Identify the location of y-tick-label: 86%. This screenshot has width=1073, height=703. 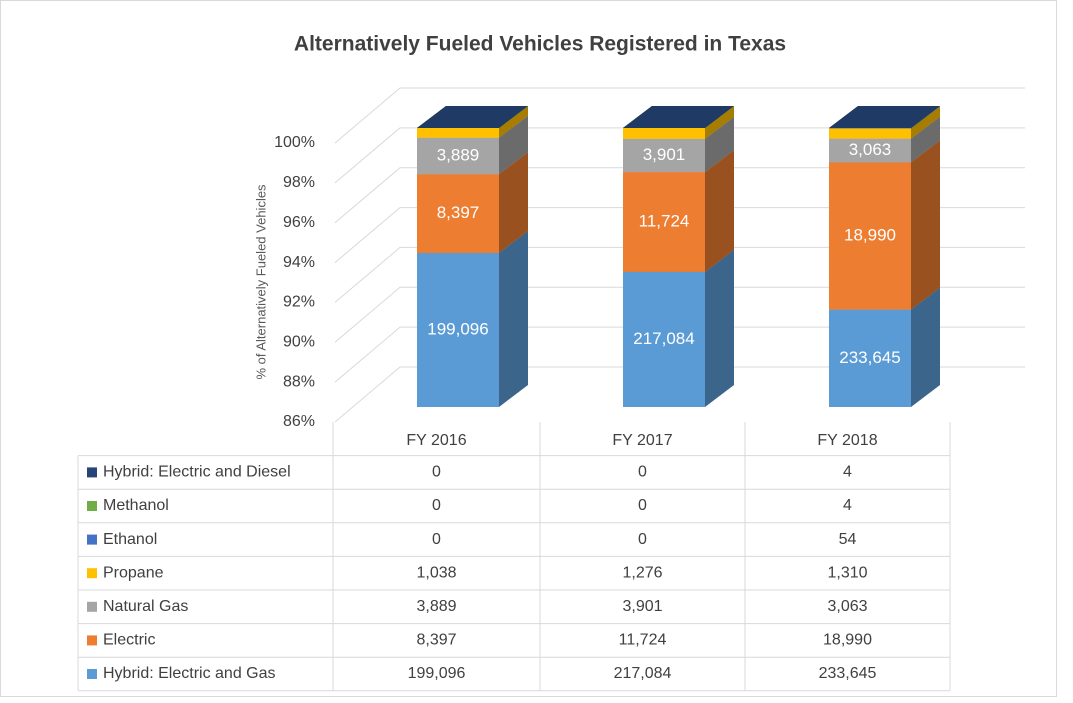
(299, 421).